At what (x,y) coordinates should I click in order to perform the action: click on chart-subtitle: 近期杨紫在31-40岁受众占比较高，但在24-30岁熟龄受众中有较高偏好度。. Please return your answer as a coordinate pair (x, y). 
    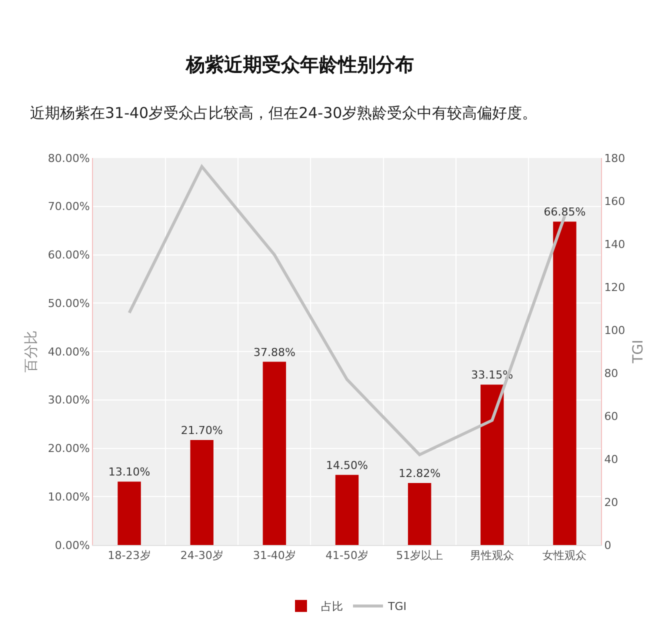
    Looking at the image, I should click on (284, 113).